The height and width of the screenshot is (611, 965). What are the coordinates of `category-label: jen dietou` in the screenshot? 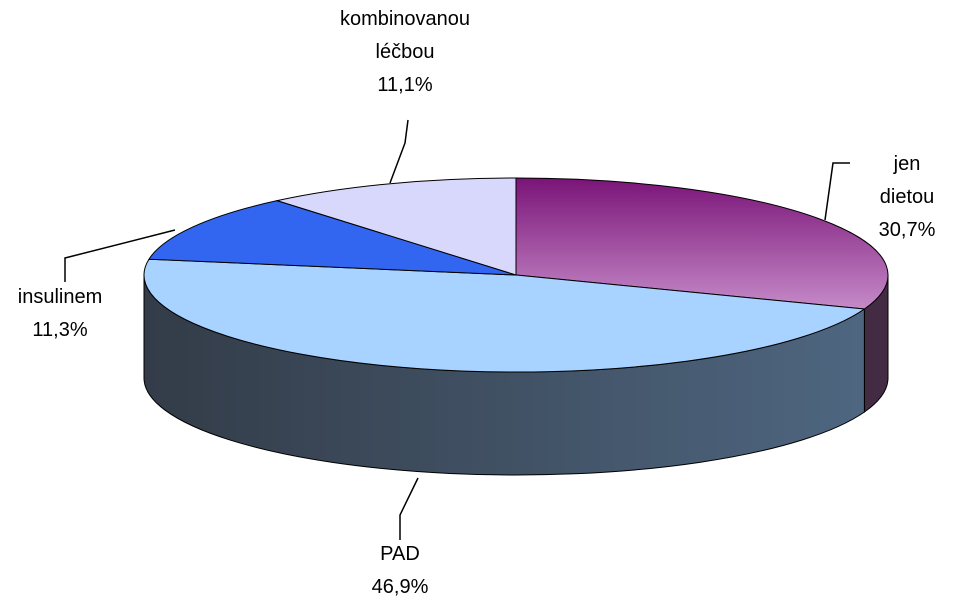 It's located at (907, 180).